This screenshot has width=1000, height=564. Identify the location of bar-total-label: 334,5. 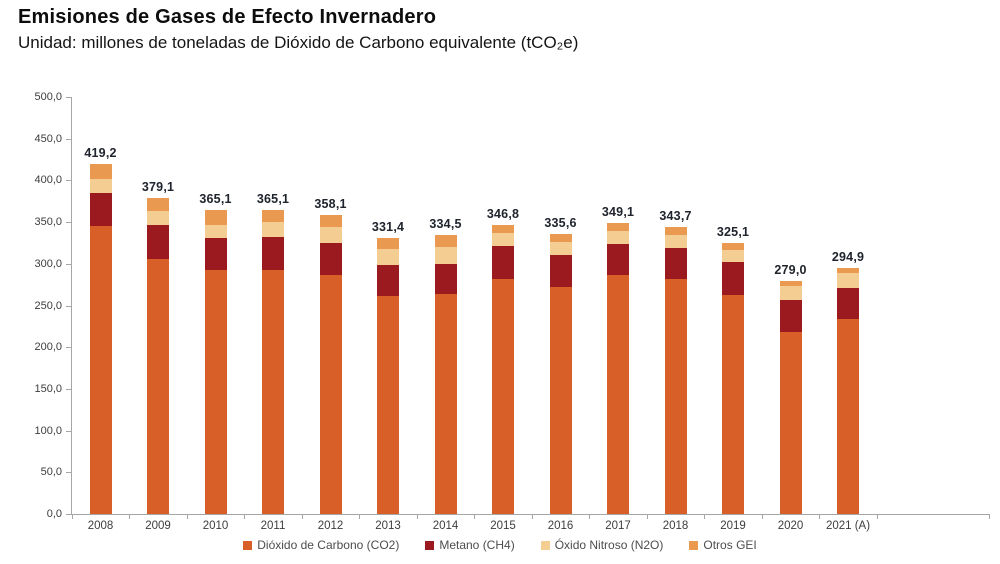
(445, 224).